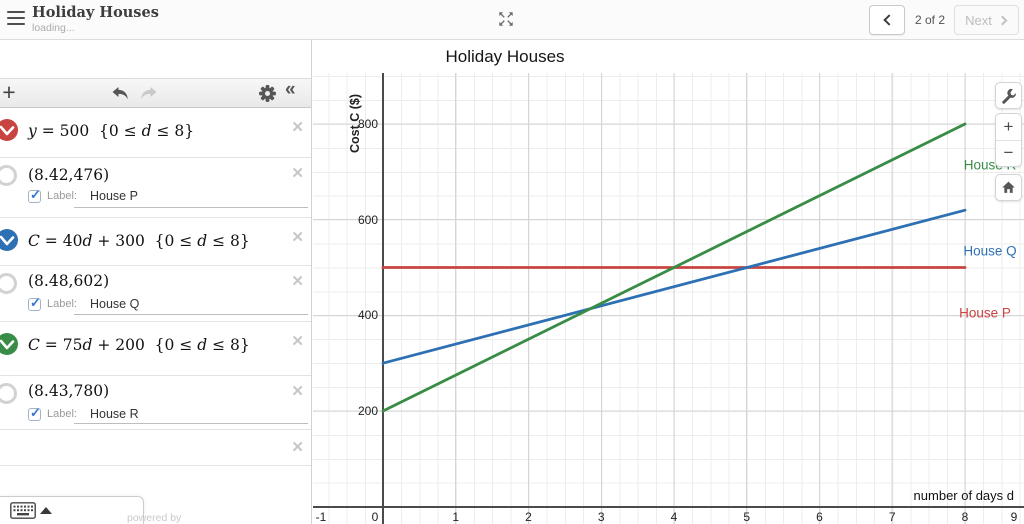 This screenshot has height=524, width=1024. Describe the element at coordinates (674, 517) in the screenshot. I see `x-tick-label: 4` at that location.